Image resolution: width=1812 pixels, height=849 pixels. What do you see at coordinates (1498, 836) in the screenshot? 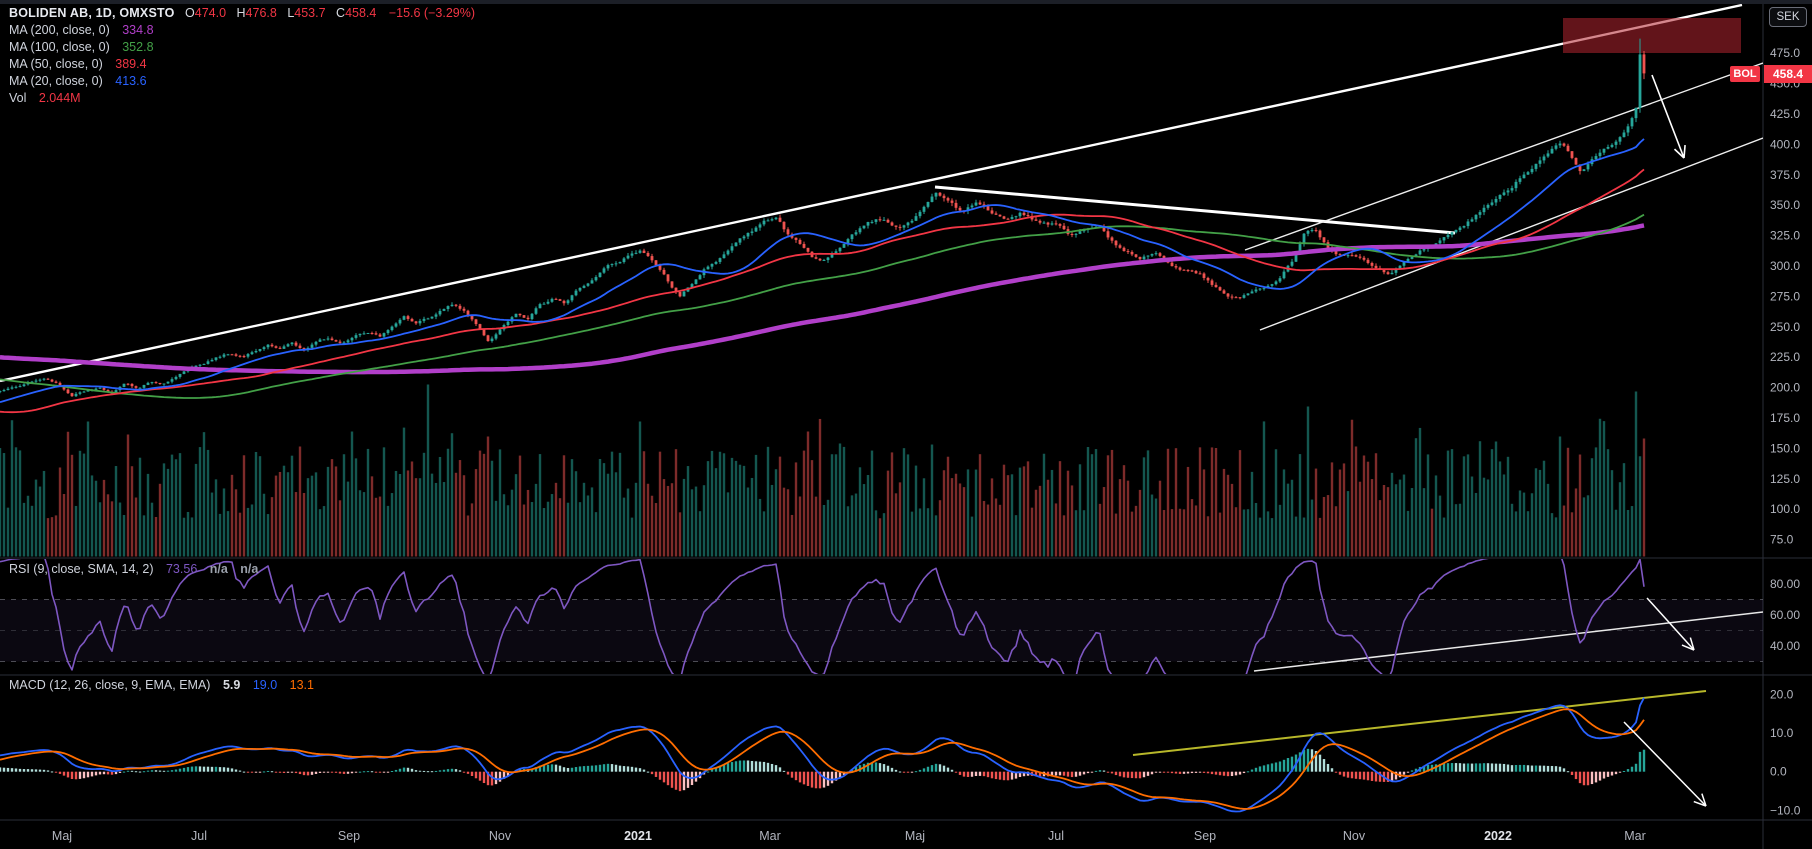
I see `time-tick-label: 2022` at bounding box center [1498, 836].